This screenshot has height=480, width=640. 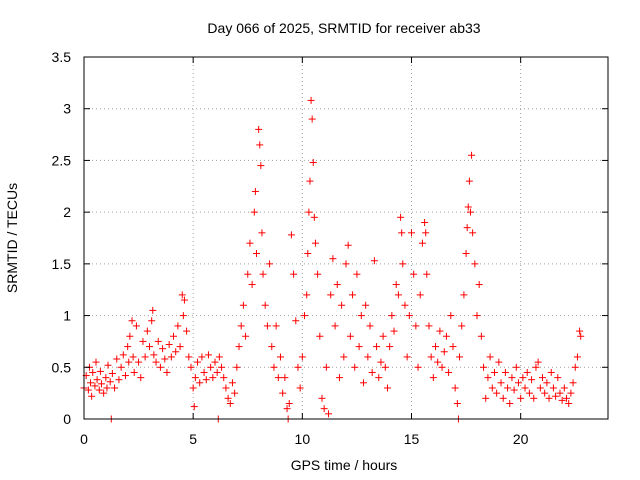 I want to click on y-tick-label: 3.5, so click(x=62, y=57).